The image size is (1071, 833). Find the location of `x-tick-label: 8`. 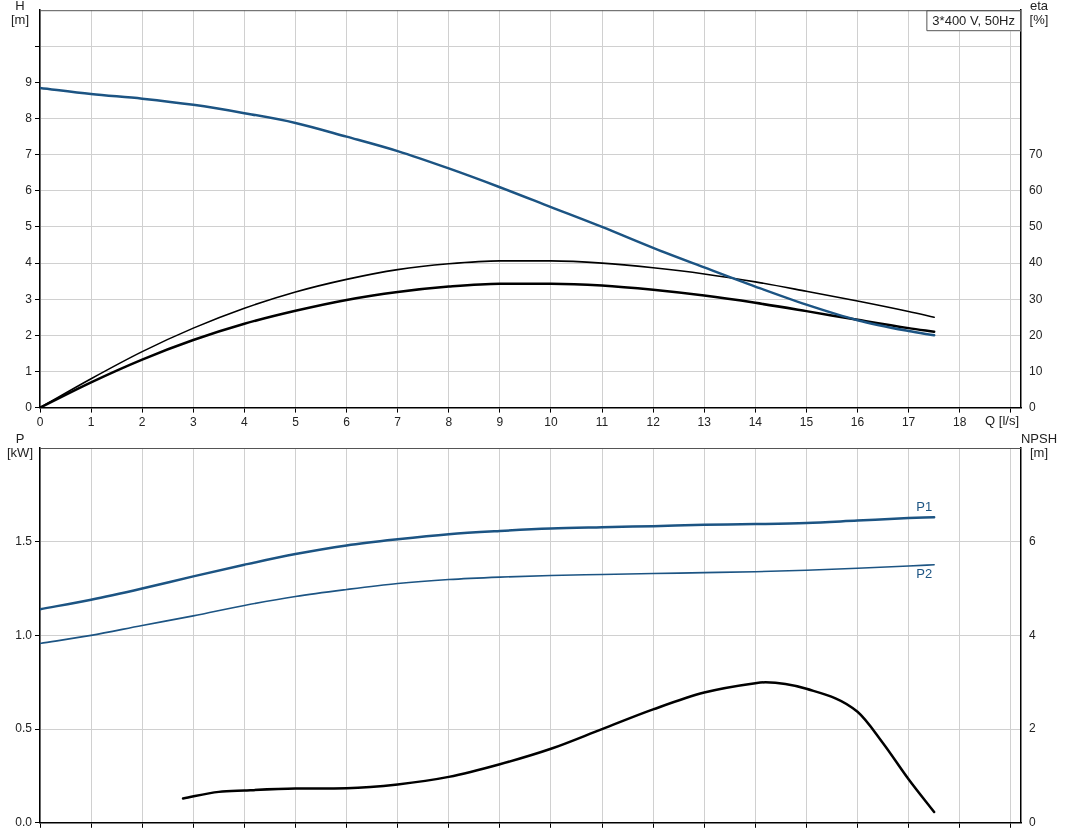

x-tick-label: 8 is located at coordinates (449, 422).